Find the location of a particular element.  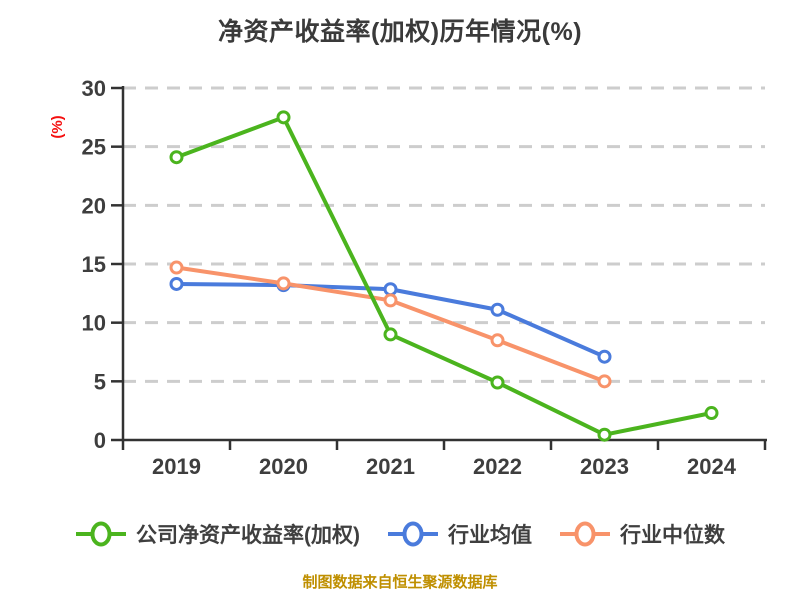

y-tick-label-15: 15 is located at coordinates (94, 264).